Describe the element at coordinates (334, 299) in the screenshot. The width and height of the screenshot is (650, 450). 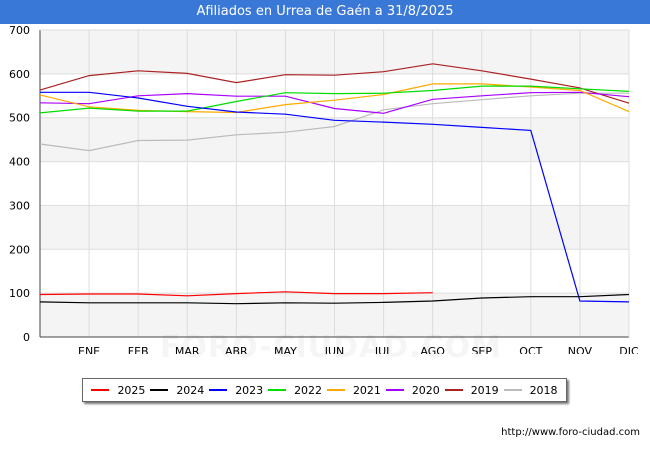
I see `series-line-2024` at that location.